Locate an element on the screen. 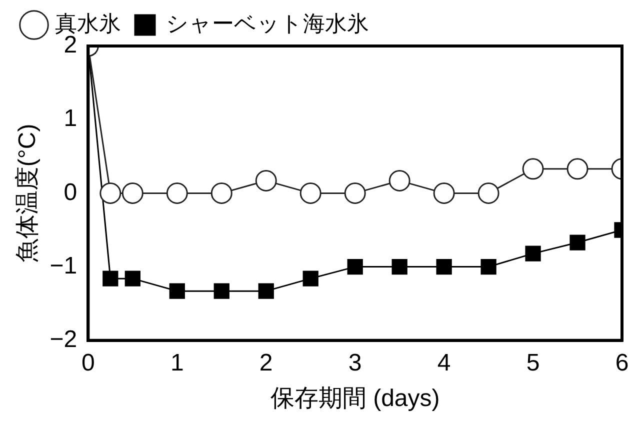 This screenshot has height=423, width=642. x-tick-label: 2 is located at coordinates (266, 362).